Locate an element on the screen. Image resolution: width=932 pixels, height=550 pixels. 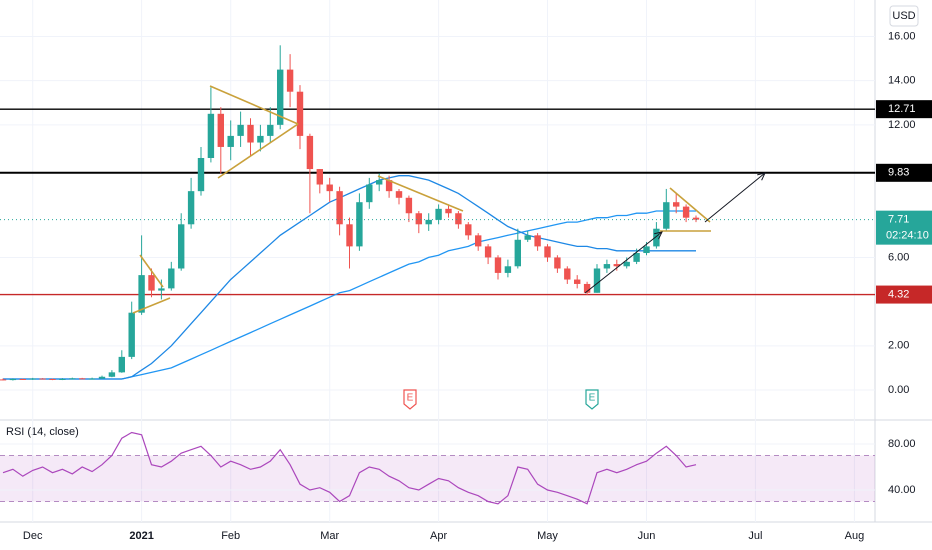
event-label: E is located at coordinates (592, 398).